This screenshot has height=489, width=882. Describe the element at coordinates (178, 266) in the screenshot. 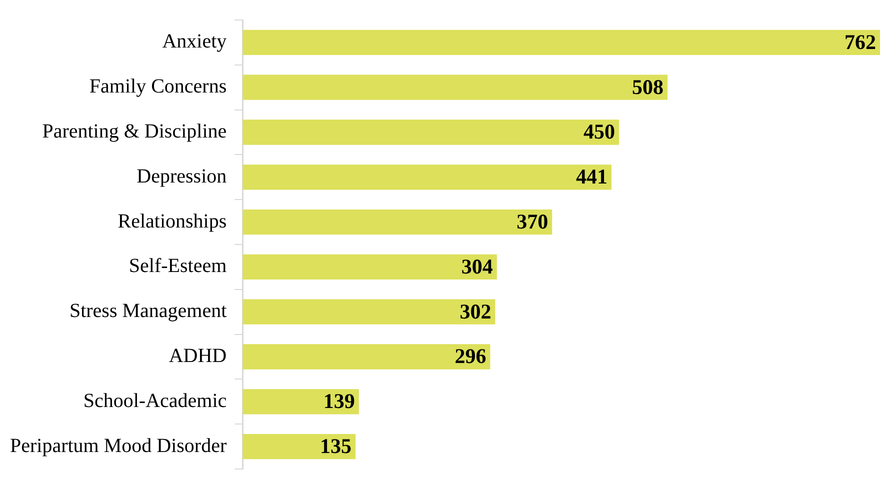

I see `y-tick-label: Self-Esteem` at that location.